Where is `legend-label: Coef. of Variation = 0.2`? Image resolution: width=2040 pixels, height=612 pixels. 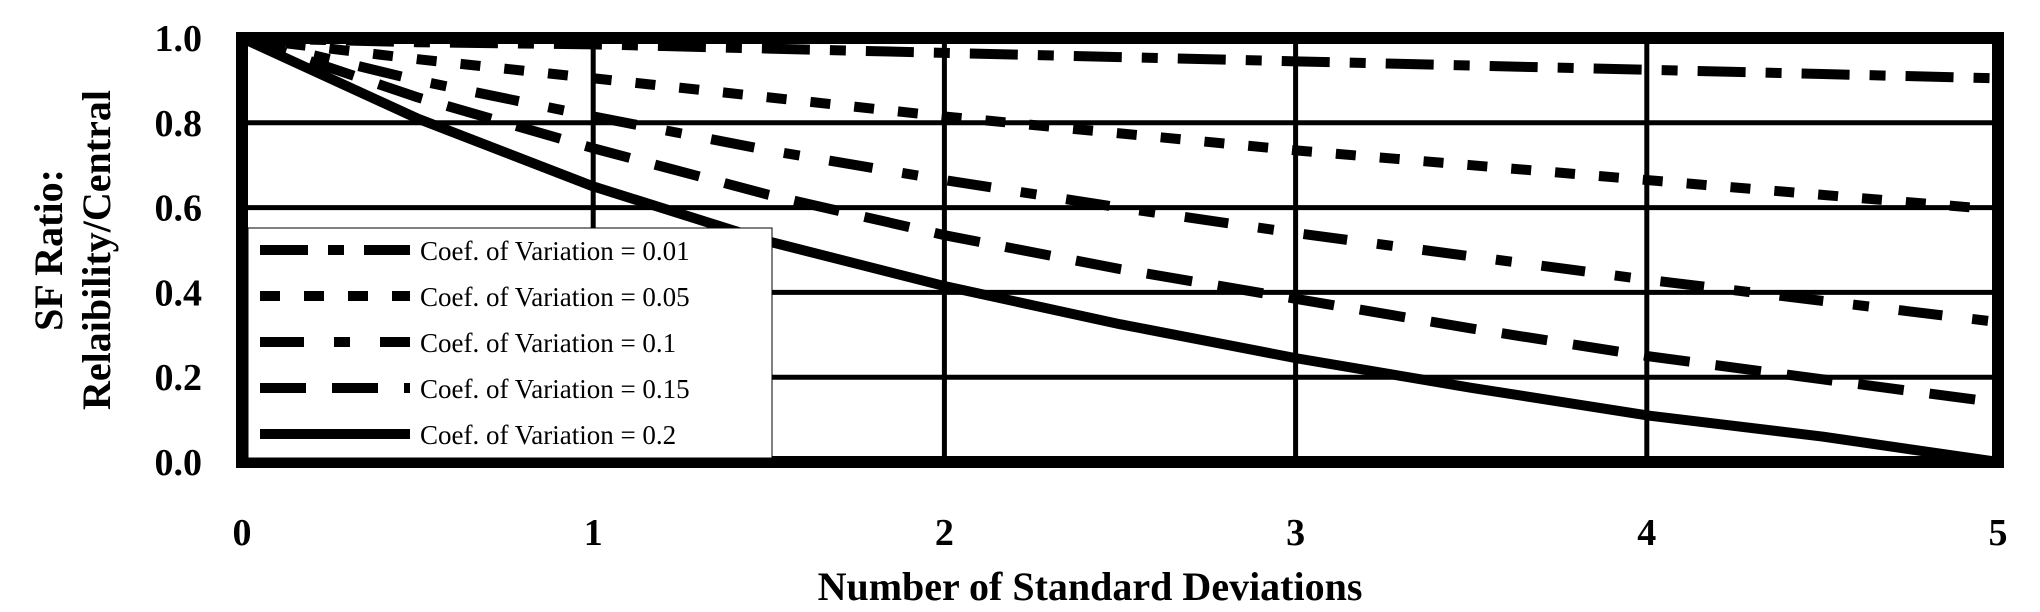 legend-label: Coef. of Variation = 0.2 is located at coordinates (548, 435).